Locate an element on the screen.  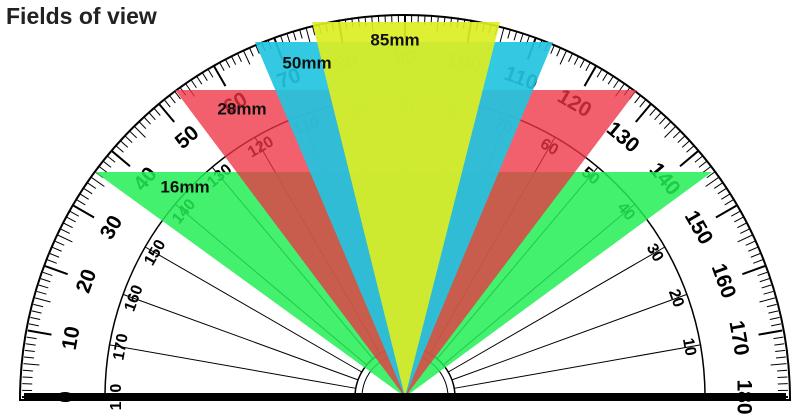
base-line is located at coordinates (405, 396).